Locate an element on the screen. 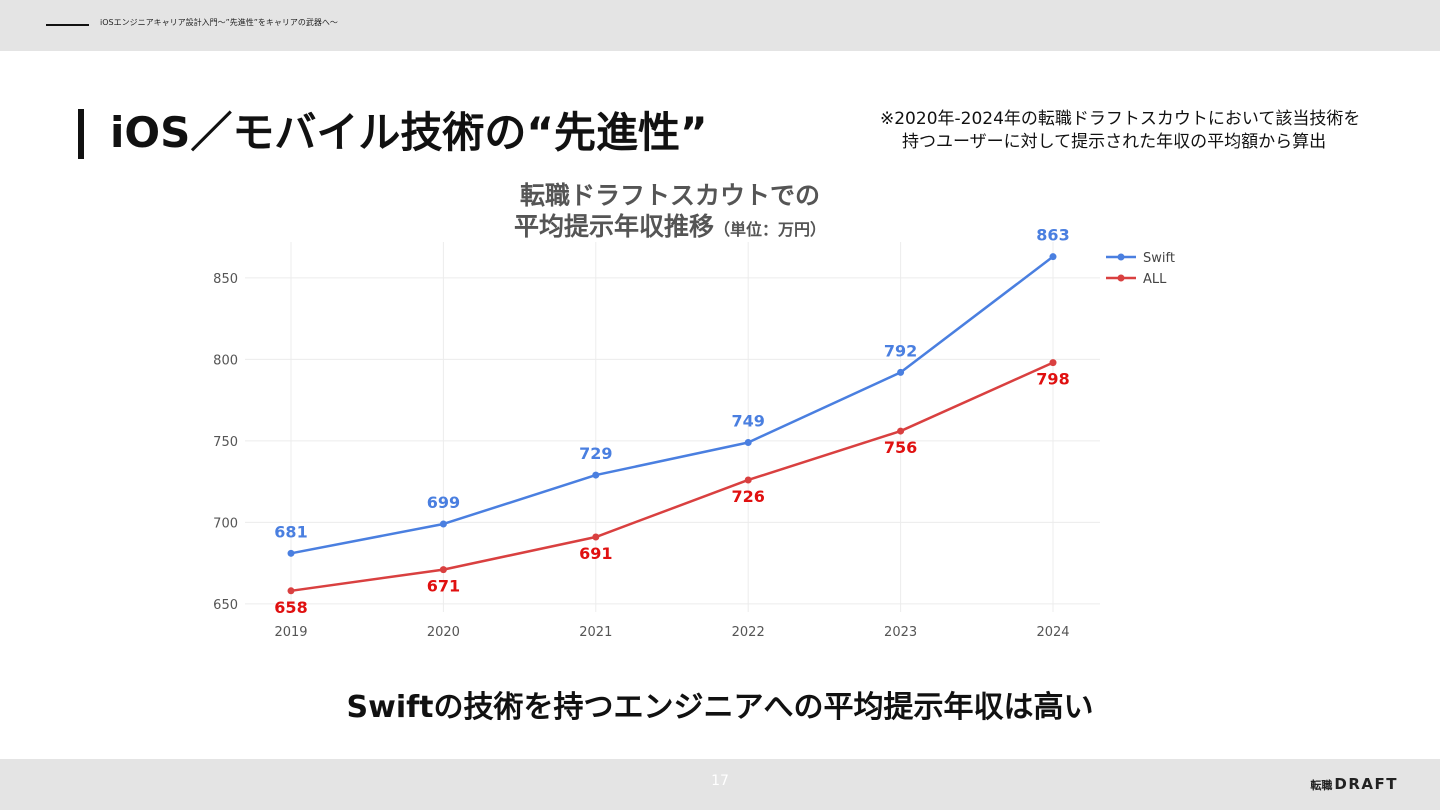  data-label-swift: 681 is located at coordinates (290, 531).